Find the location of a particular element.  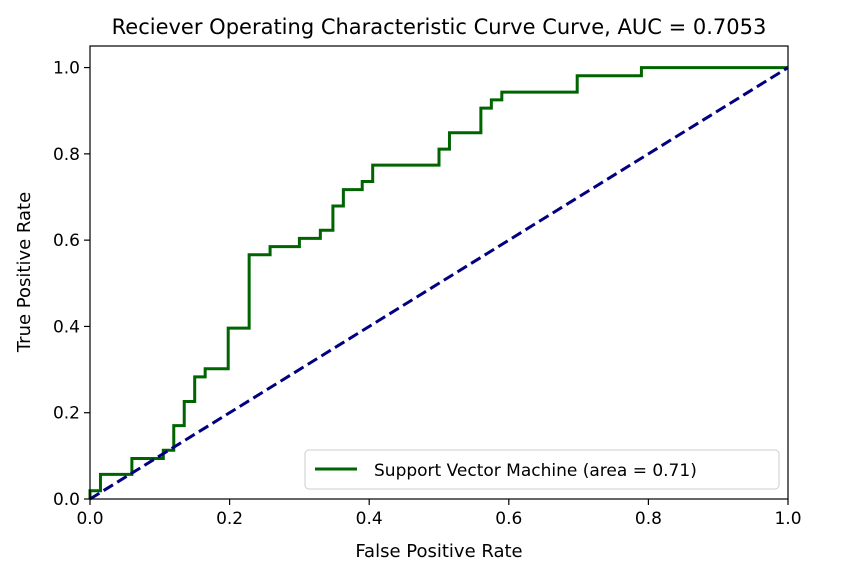

x-tick-label: 1.0 is located at coordinates (787, 519).